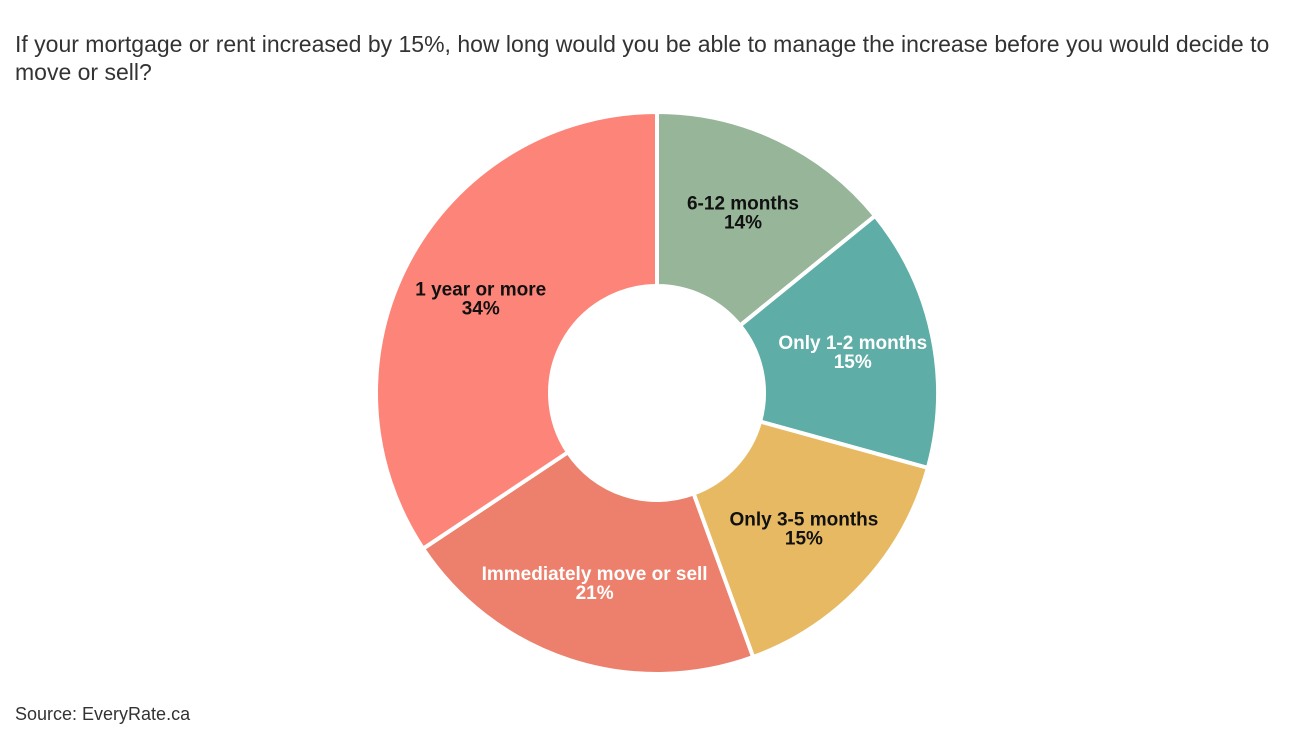  I want to click on slice-label-1-year-or-more: 1 year or more, so click(480, 290).